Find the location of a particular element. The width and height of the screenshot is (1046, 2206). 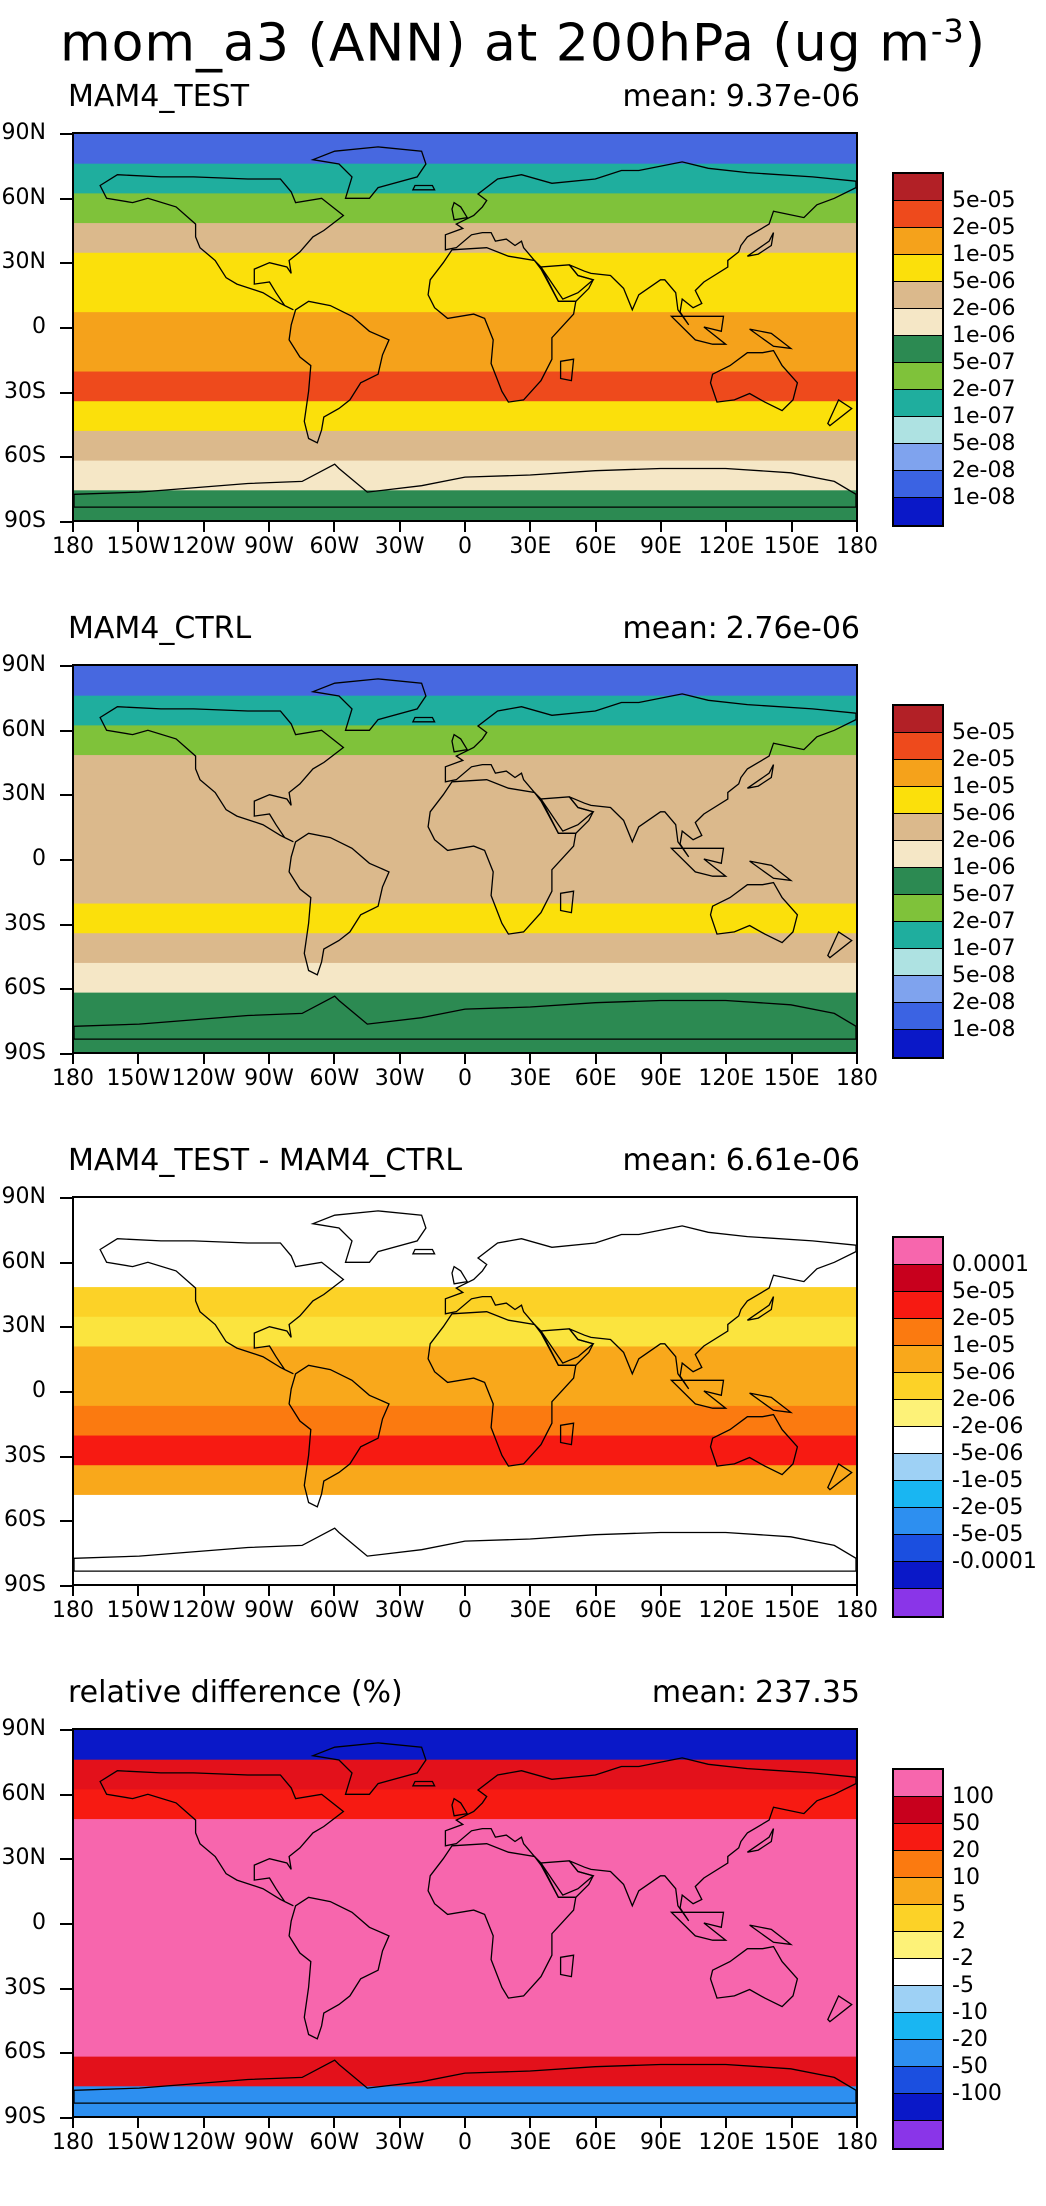

colorbar-label: -5e-05 is located at coordinates (988, 1534).